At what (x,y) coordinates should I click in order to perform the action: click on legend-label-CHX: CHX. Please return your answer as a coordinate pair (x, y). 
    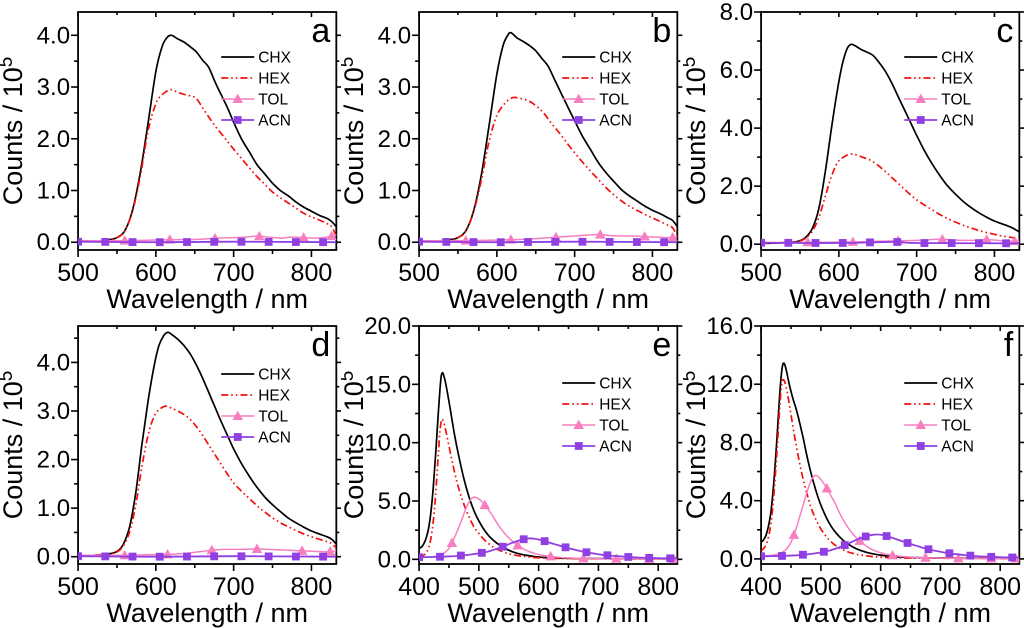
    Looking at the image, I should click on (274, 375).